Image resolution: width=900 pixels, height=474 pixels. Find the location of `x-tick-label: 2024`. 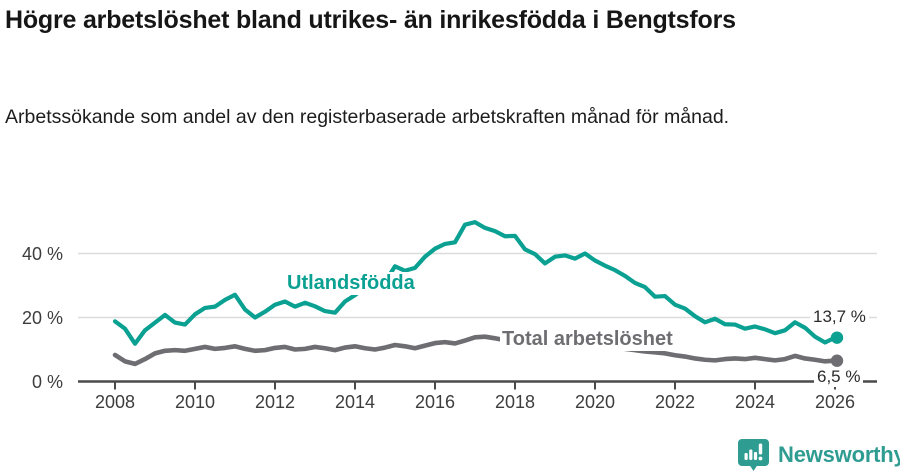

x-tick-label: 2024 is located at coordinates (755, 402).